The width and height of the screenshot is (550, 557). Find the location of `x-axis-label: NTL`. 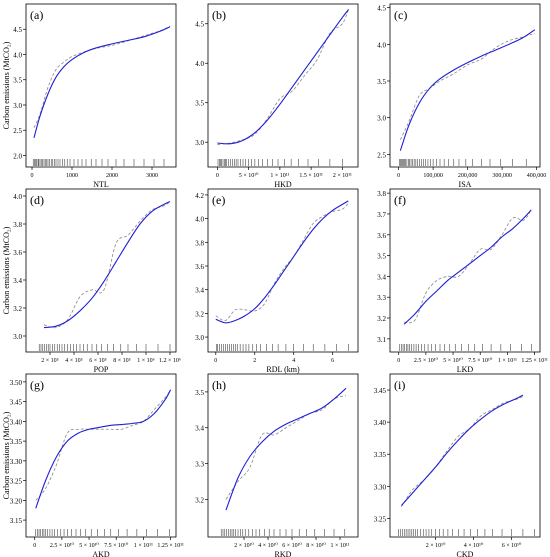

x-axis-label: NTL is located at coordinates (101, 184).